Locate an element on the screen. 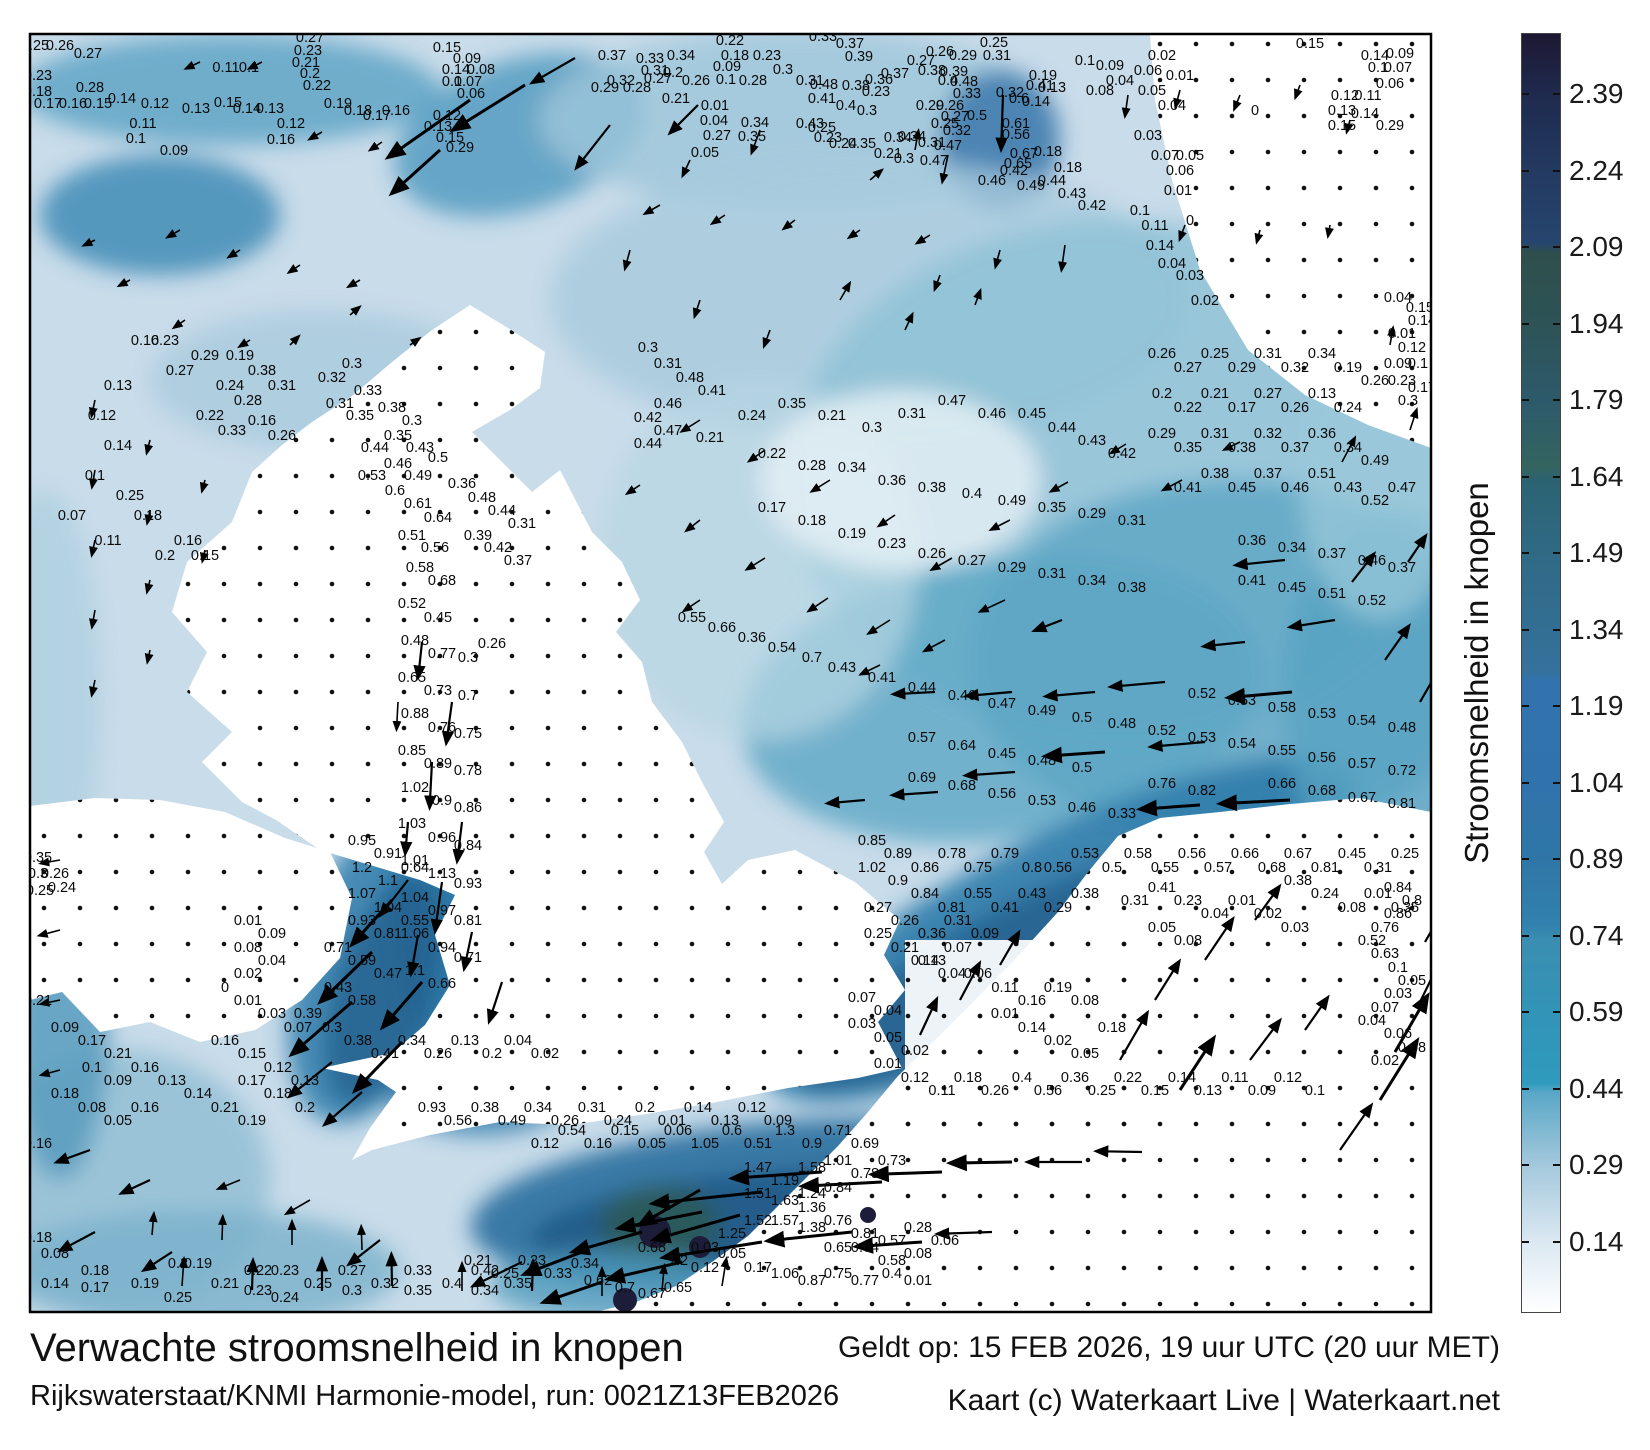 Image resolution: width=1650 pixels, height=1450 pixels. current-value-label: 0.29 is located at coordinates (1012, 568).